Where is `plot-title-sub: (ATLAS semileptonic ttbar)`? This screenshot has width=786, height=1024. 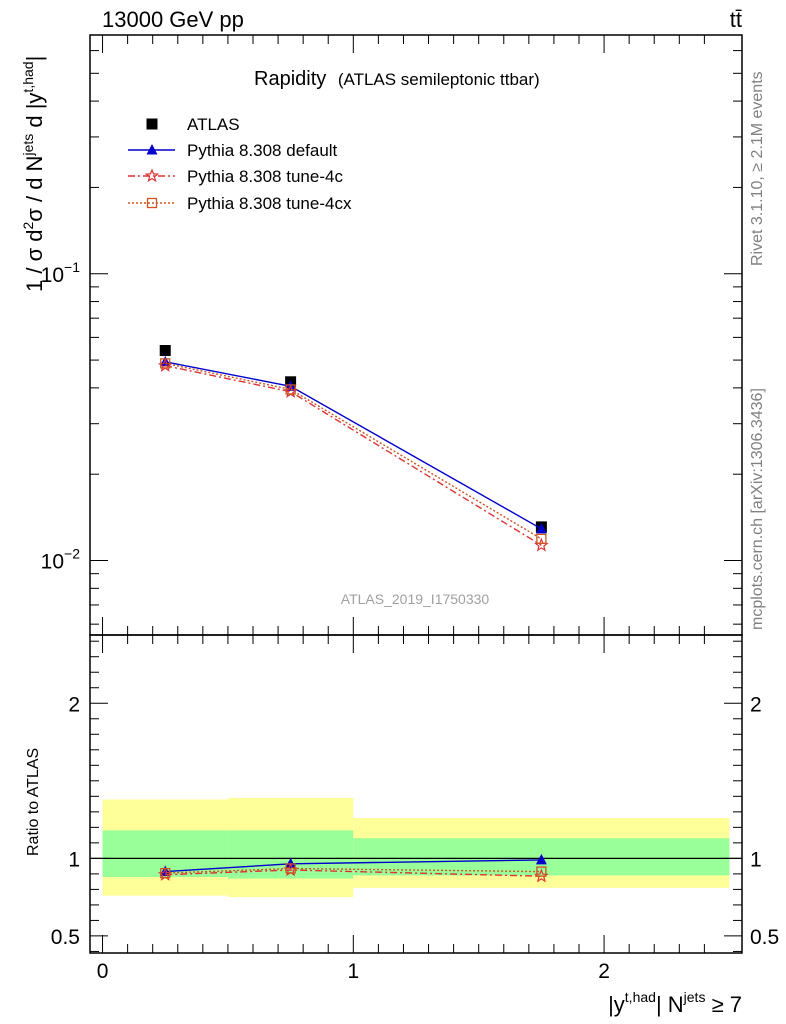 plot-title-sub: (ATLAS semileptonic ttbar) is located at coordinates (439, 79).